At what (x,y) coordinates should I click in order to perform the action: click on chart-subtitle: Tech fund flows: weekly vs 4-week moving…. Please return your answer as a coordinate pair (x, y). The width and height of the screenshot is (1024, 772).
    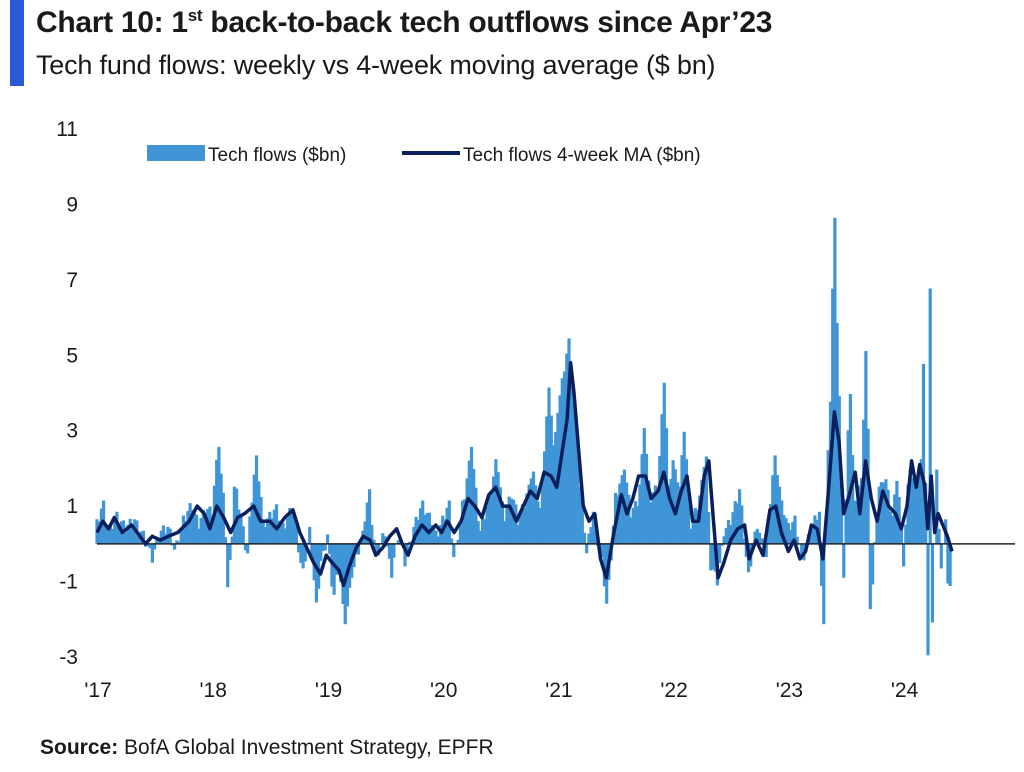
    Looking at the image, I should click on (376, 65).